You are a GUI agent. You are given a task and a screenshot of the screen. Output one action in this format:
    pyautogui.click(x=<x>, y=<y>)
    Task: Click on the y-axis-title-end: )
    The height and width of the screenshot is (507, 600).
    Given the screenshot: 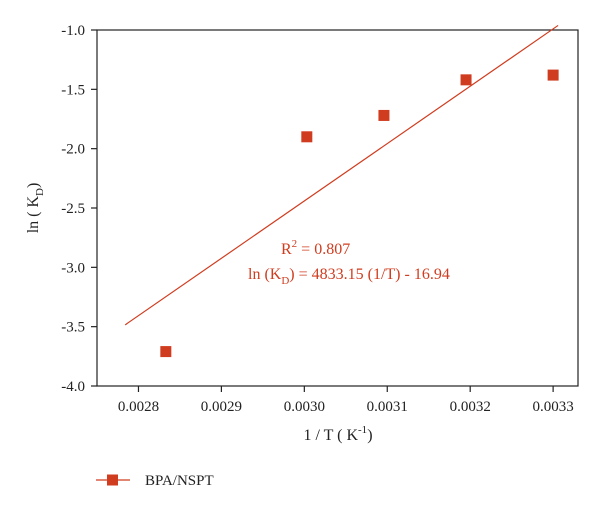 What is the action you would take?
    pyautogui.click(x=33, y=185)
    